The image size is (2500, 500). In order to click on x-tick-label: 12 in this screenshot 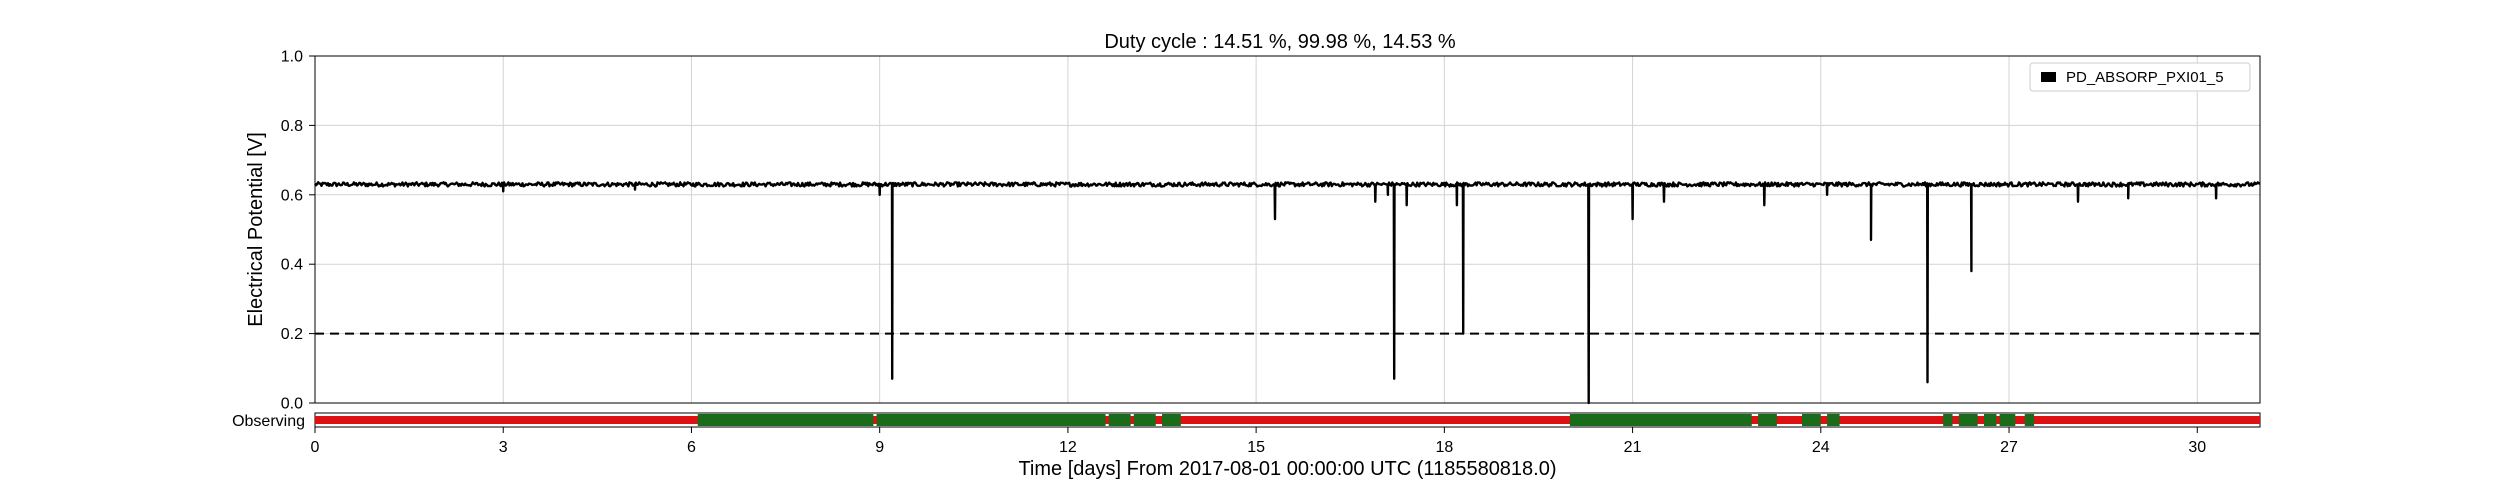, I will do `click(1068, 447)`.